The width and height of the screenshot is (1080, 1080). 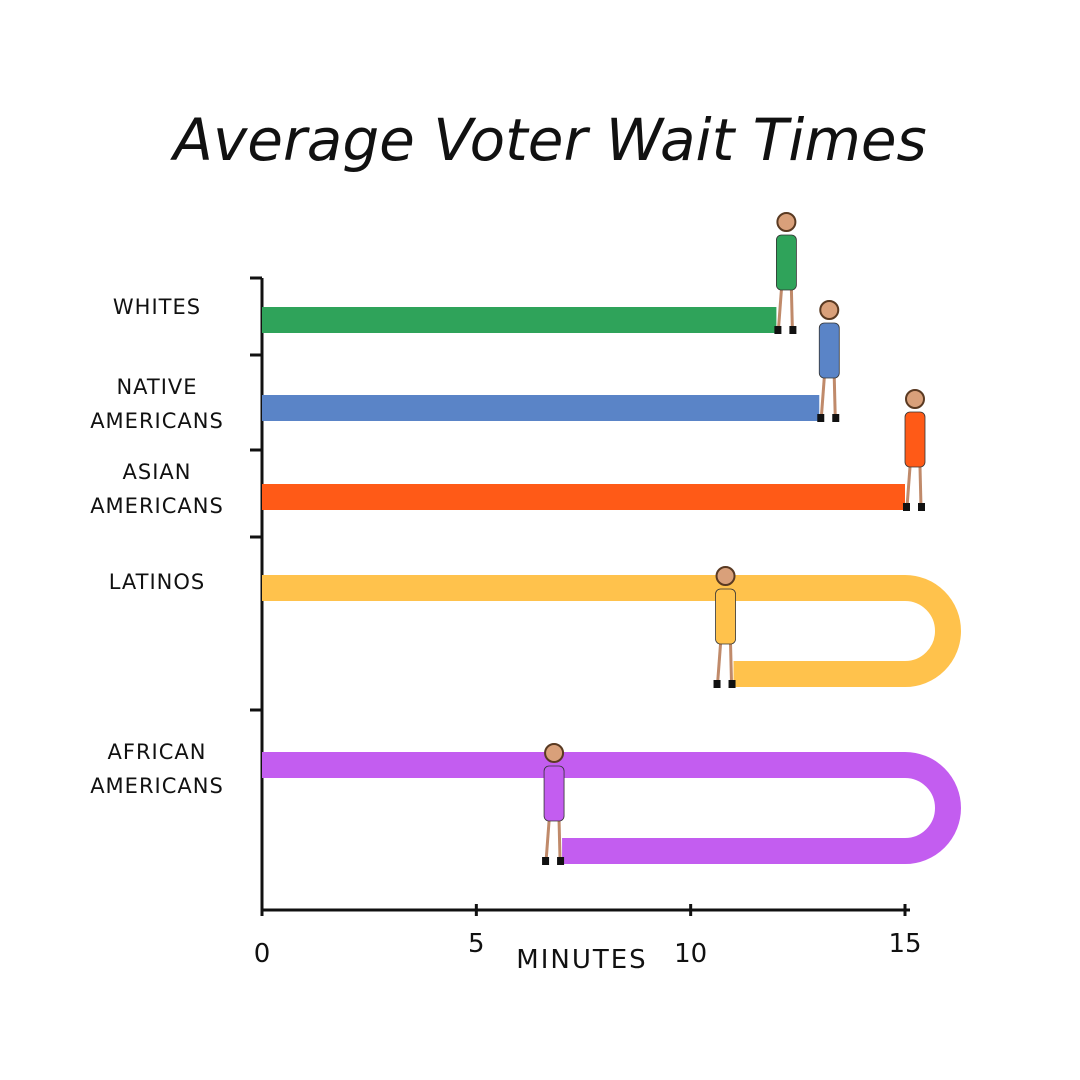 What do you see at coordinates (157, 489) in the screenshot?
I see `category-label: ASIAN AMERICANS` at bounding box center [157, 489].